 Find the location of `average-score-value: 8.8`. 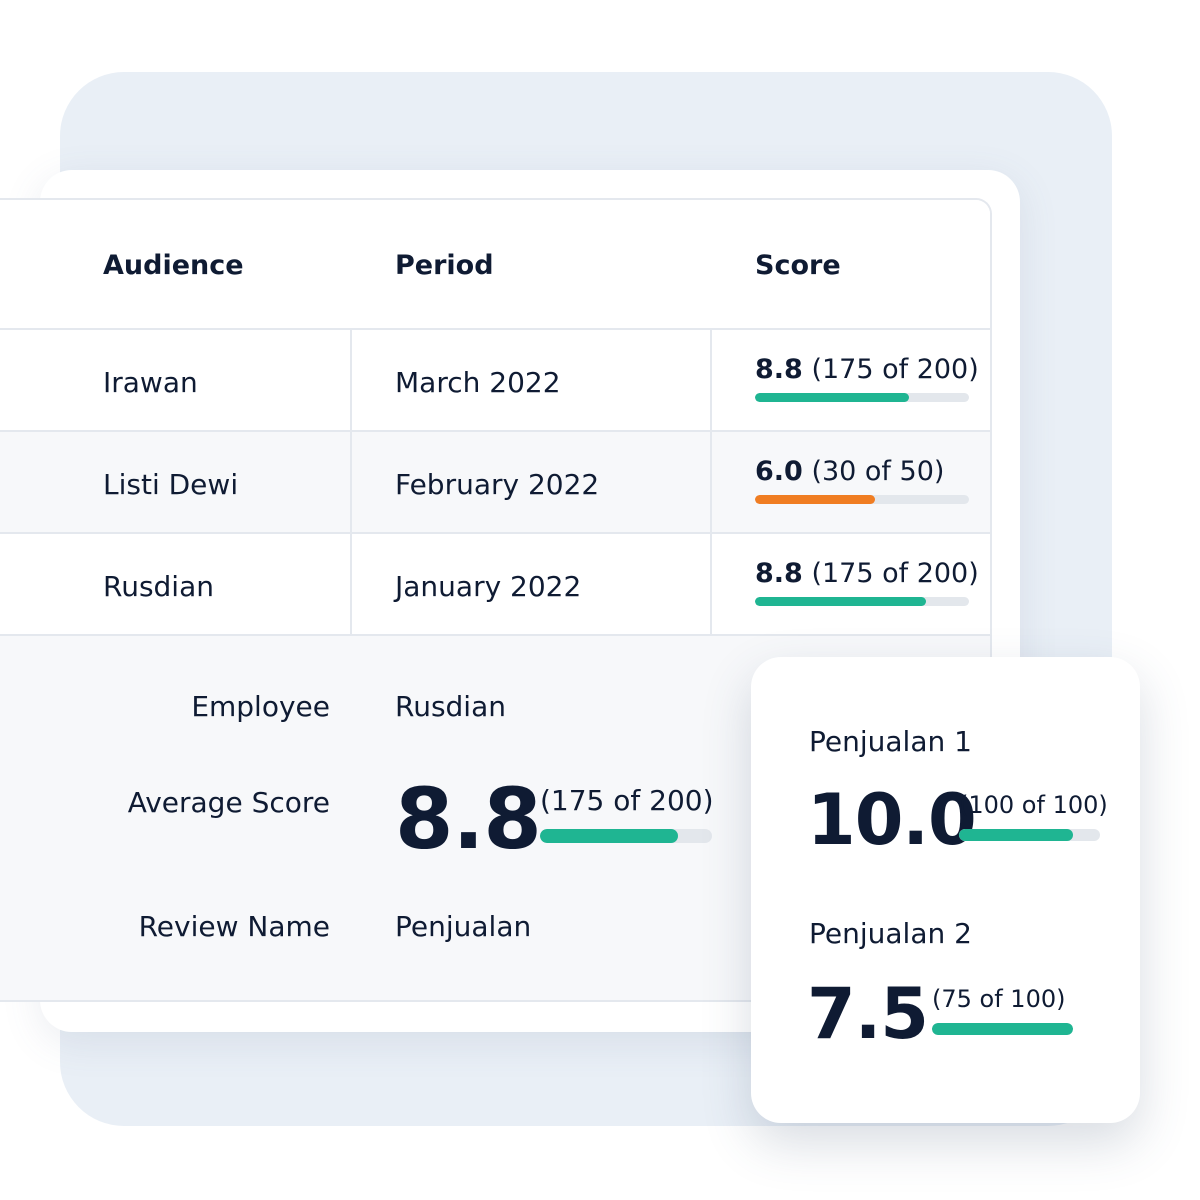

average-score-value: 8.8 is located at coordinates (468, 819).